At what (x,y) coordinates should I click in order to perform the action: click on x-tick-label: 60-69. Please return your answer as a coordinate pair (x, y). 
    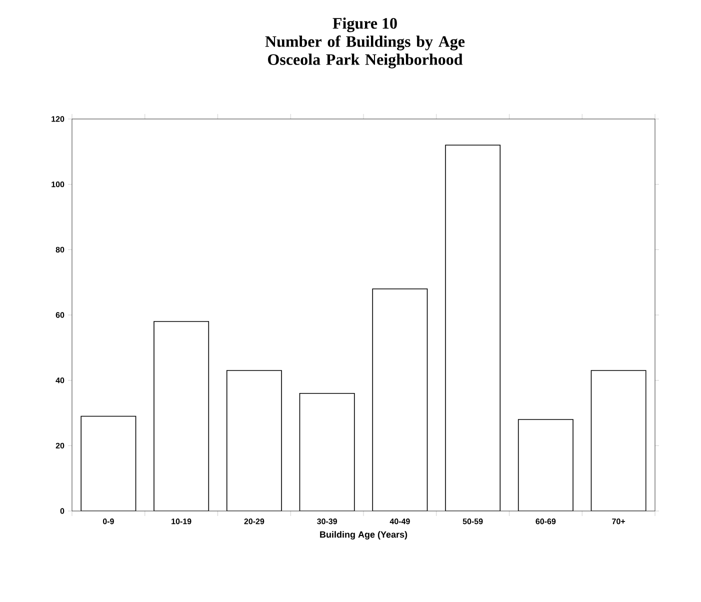
    Looking at the image, I should click on (546, 521).